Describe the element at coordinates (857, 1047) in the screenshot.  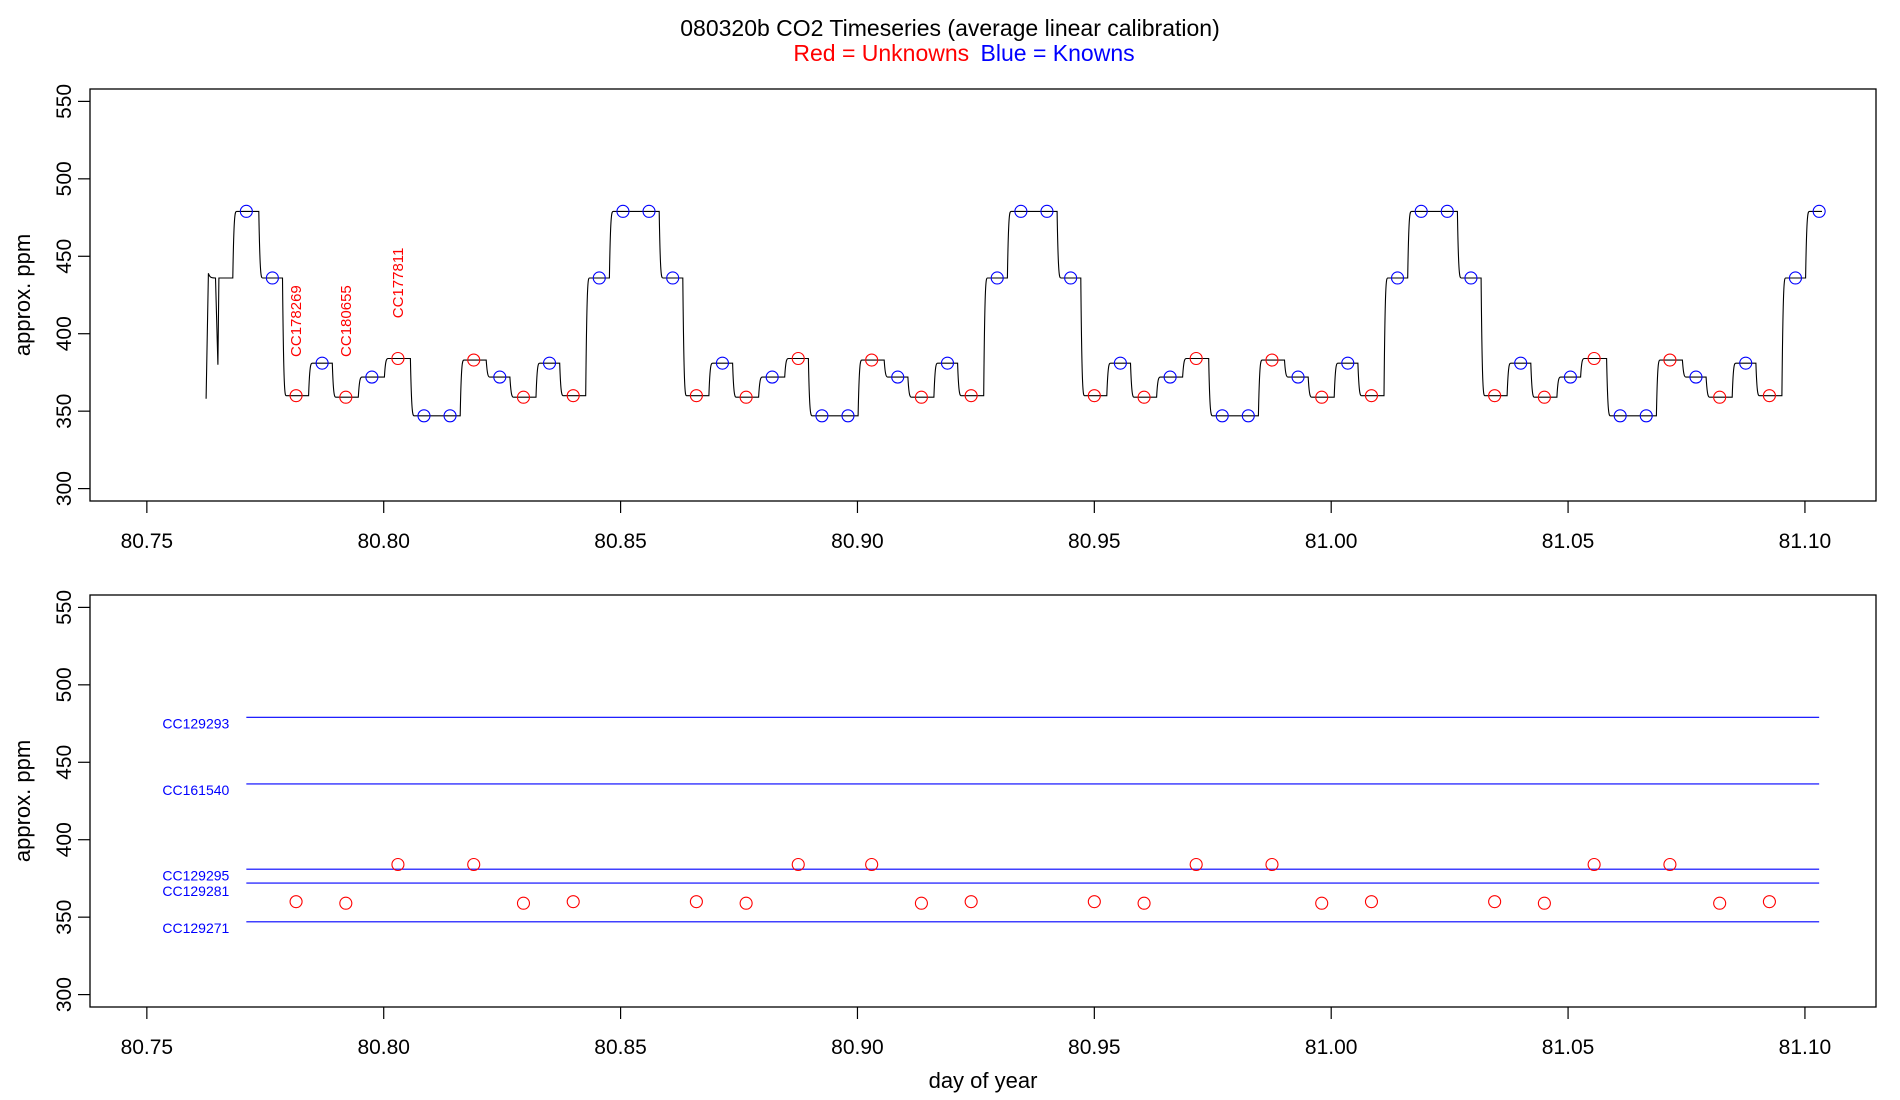
I see `bottom-x-tick-label: 80.90` at that location.